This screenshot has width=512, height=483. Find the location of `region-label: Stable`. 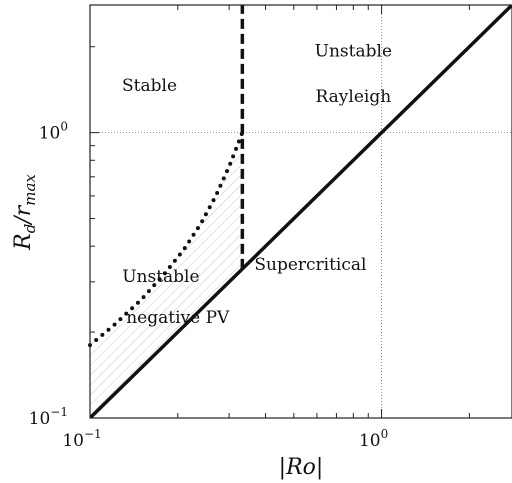

region-label: Stable is located at coordinates (149, 86).